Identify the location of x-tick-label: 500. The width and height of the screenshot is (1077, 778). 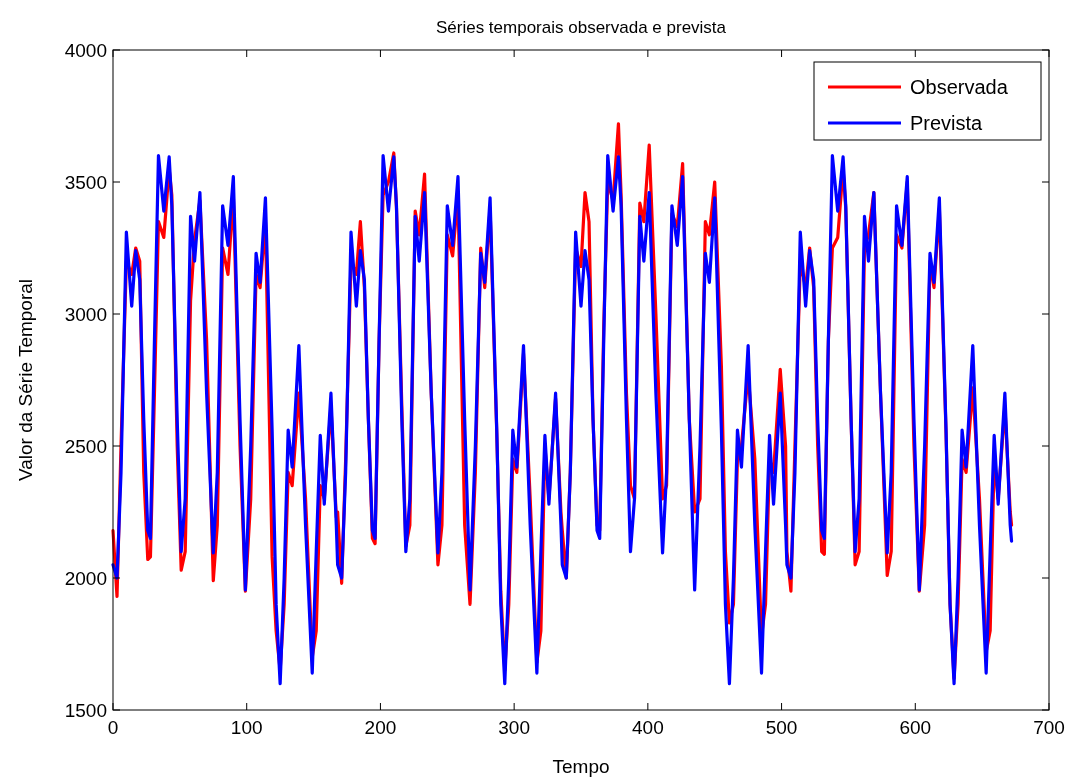
(781, 727).